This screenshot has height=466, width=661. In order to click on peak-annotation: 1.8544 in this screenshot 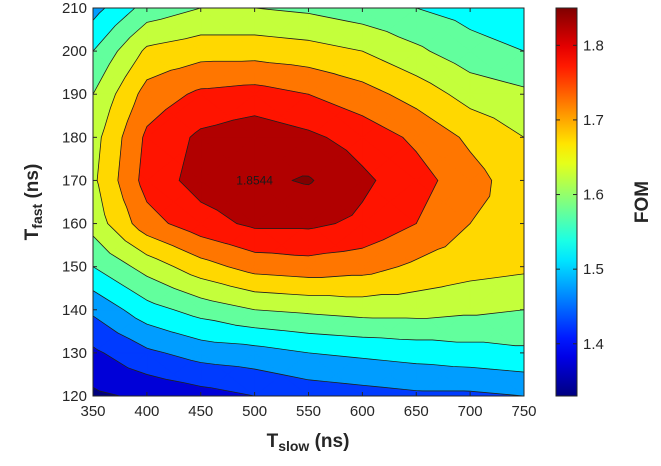, I will do `click(254, 180)`.